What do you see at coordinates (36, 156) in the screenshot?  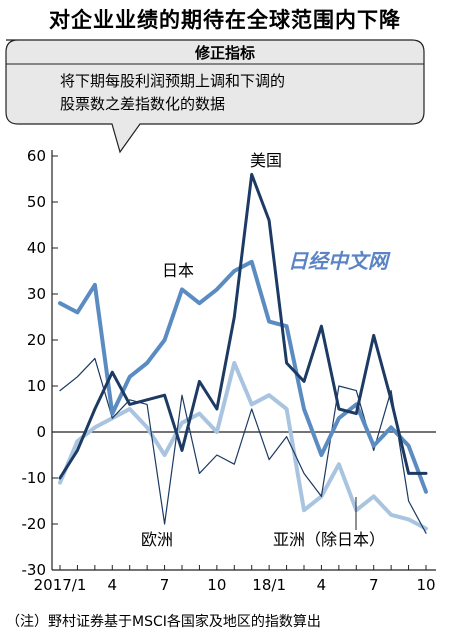 I see `y-tick-label: 60` at bounding box center [36, 156].